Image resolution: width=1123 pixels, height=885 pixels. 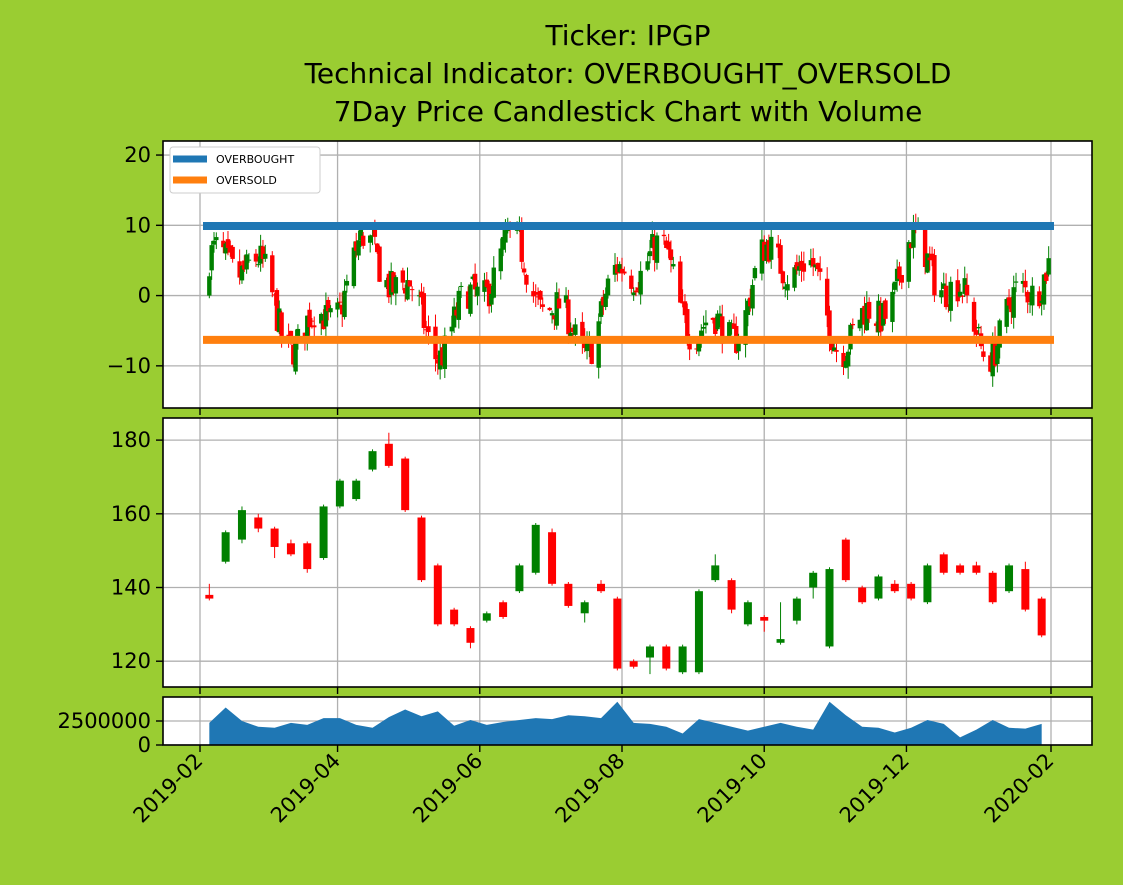 What do you see at coordinates (246, 180) in the screenshot?
I see `legend-label-oversold: OVERSOLD` at bounding box center [246, 180].